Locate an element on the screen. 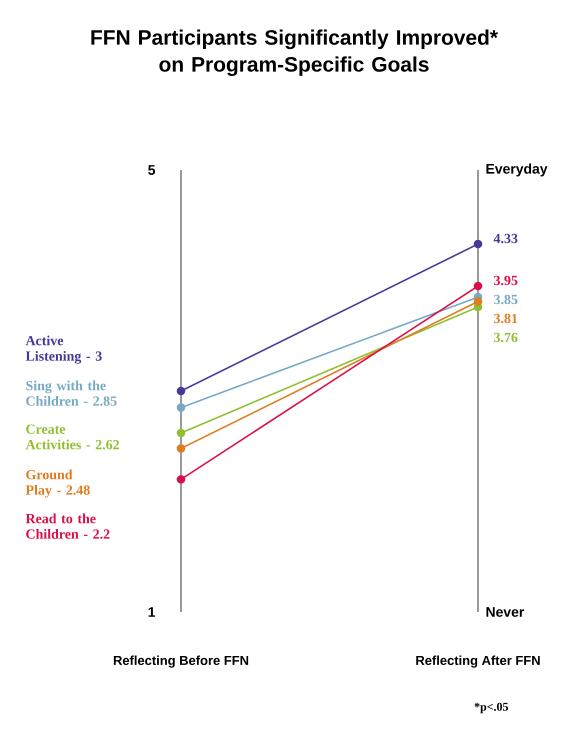 This screenshot has height=738, width=588. y-tick-label: 5 is located at coordinates (152, 170).